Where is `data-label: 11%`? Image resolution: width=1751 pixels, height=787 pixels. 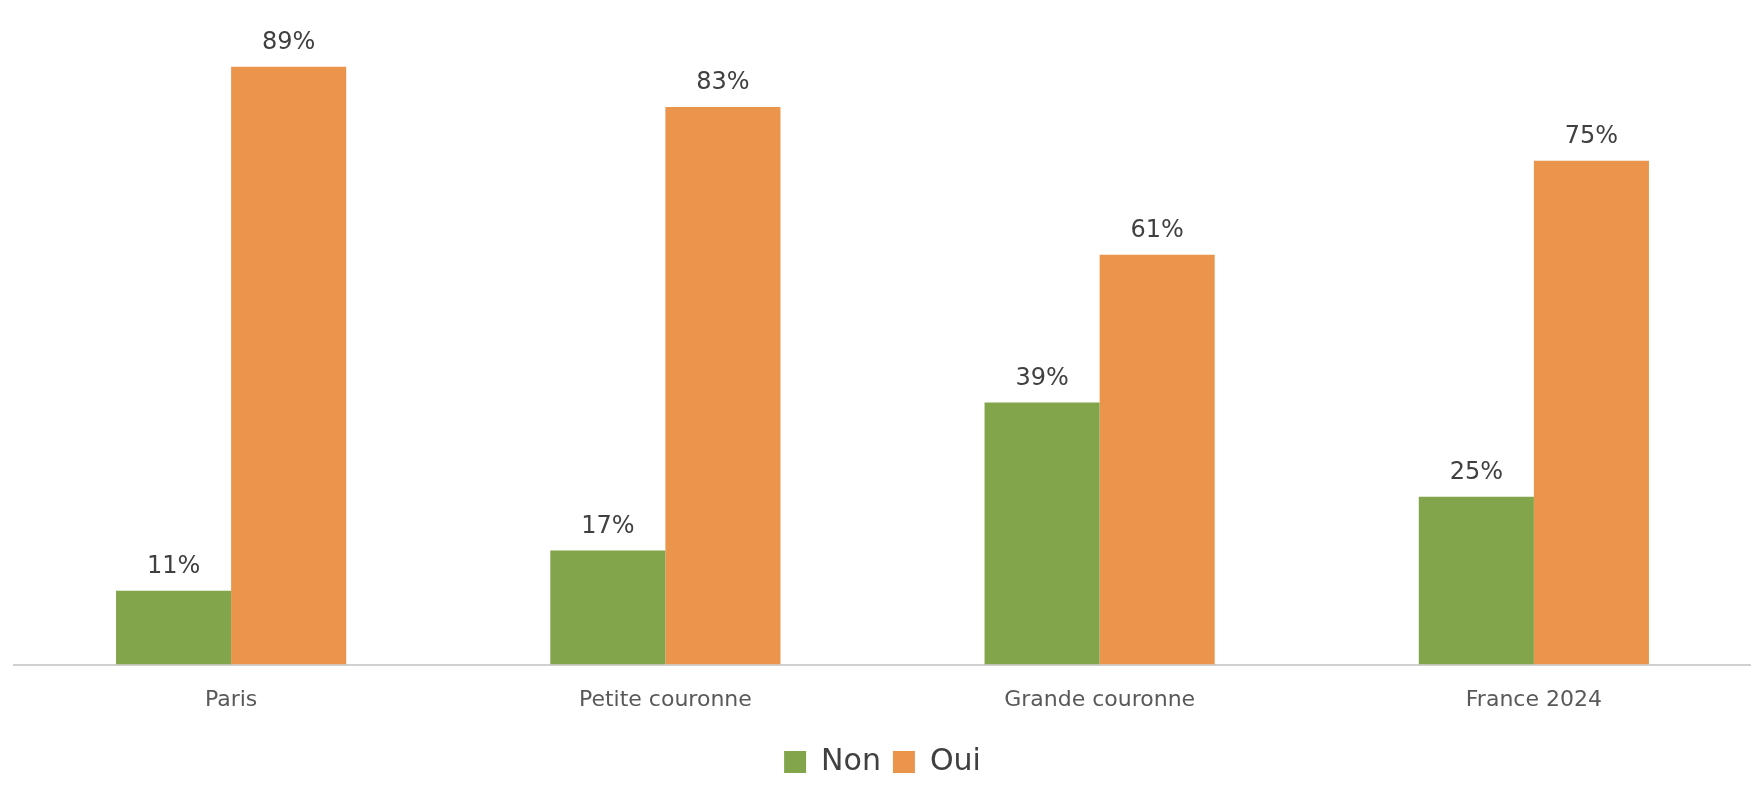
data-label: 11% is located at coordinates (173, 564).